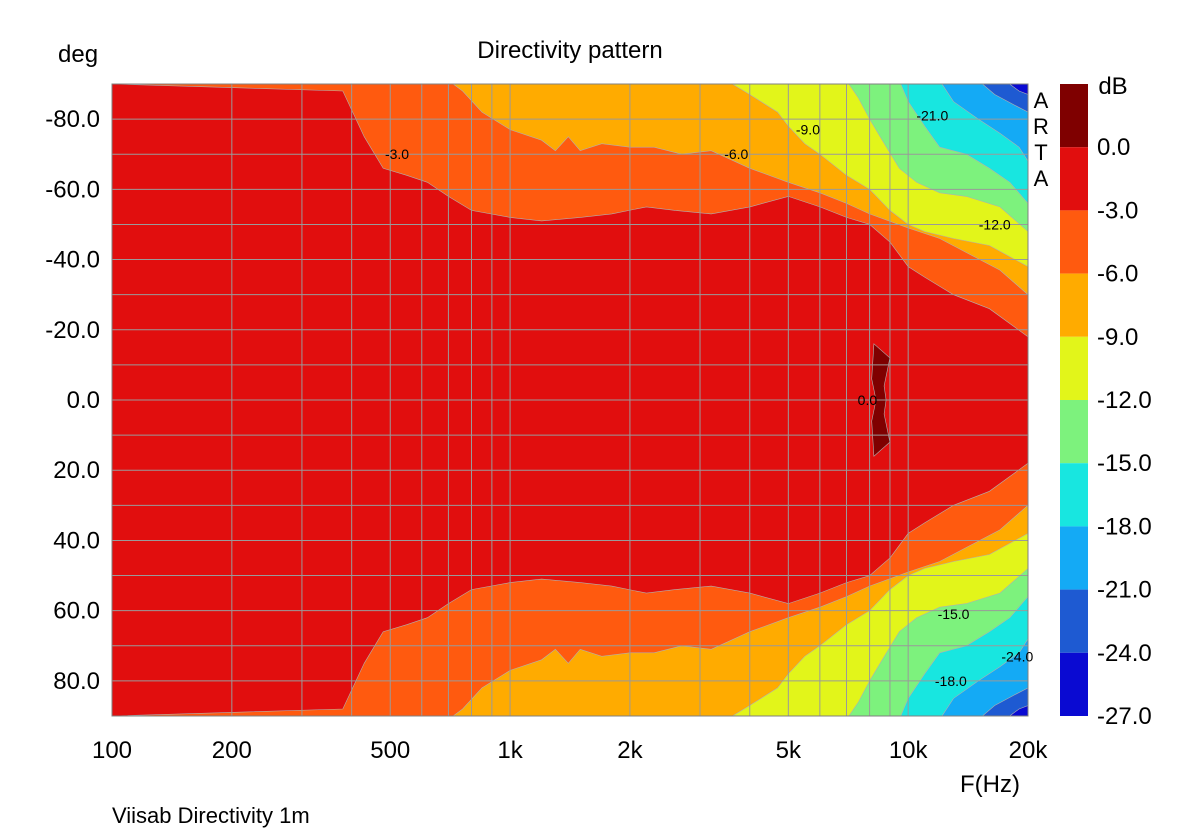  Describe the element at coordinates (83, 400) in the screenshot. I see `y-tick-label: 0.0` at that location.